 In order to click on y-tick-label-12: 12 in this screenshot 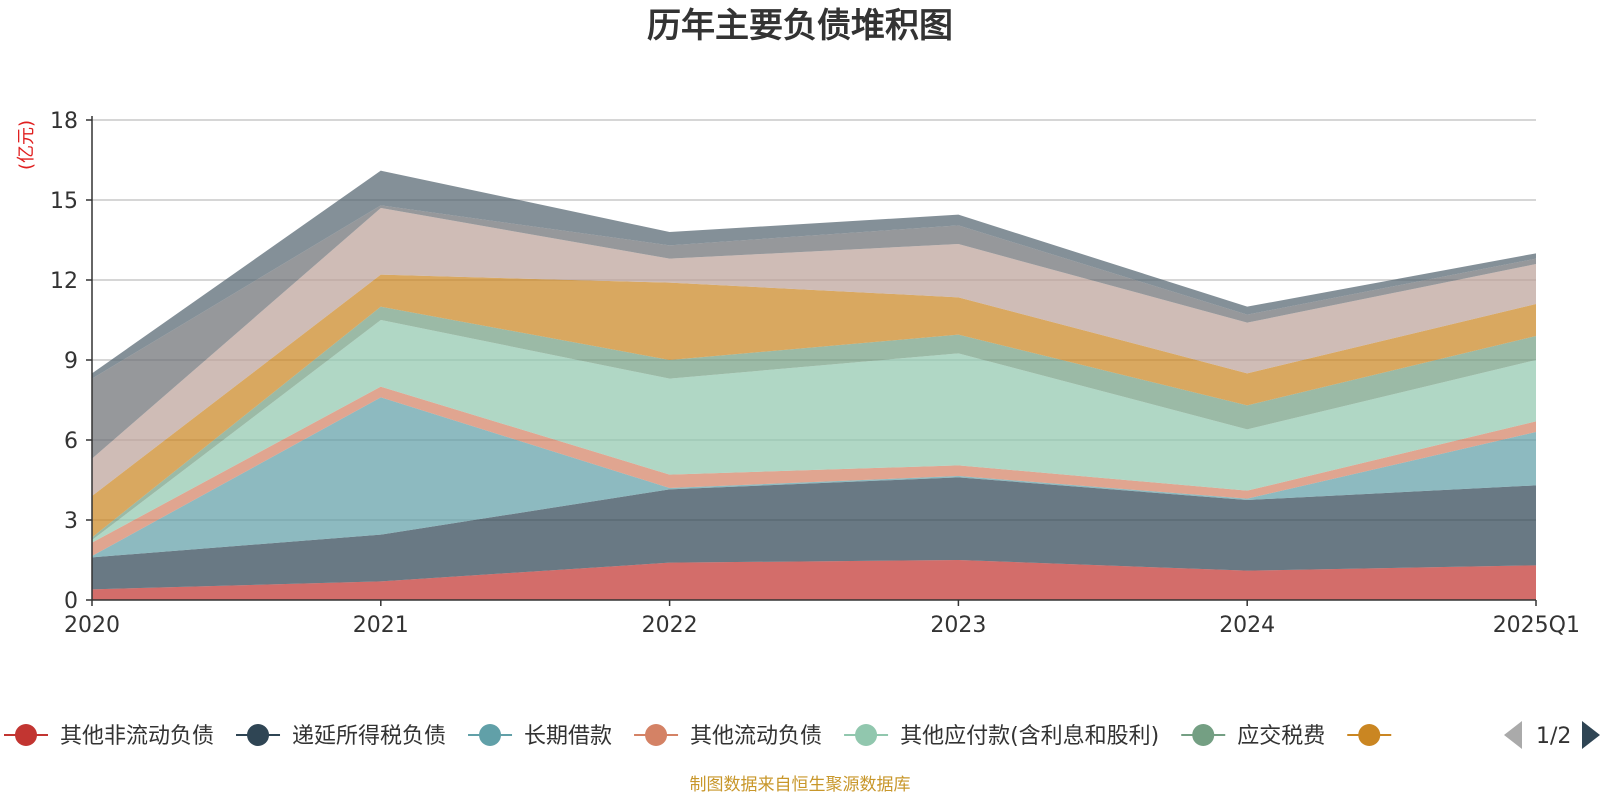, I will do `click(64, 281)`.